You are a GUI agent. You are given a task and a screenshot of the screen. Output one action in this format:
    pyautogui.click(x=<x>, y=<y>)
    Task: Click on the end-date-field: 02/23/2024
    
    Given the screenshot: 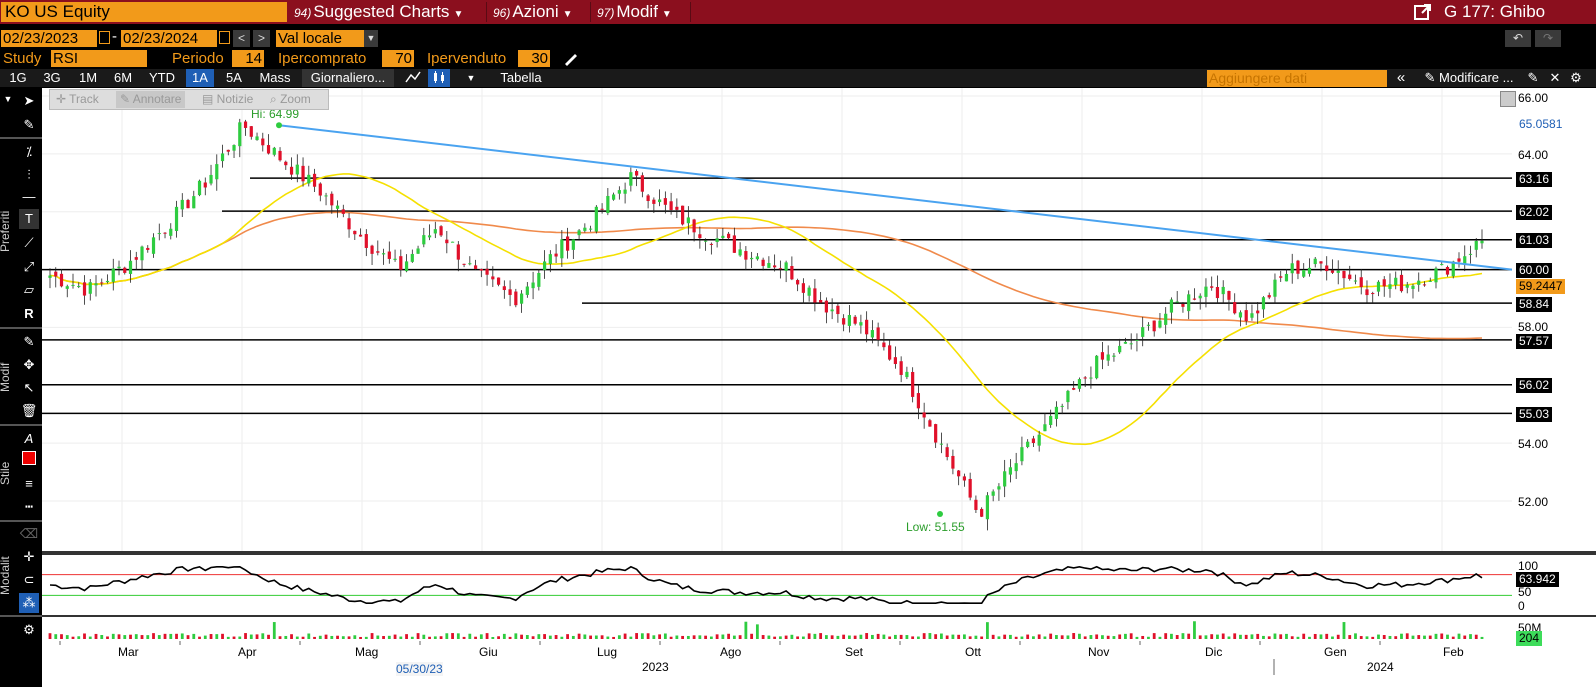 What is the action you would take?
    pyautogui.click(x=169, y=38)
    